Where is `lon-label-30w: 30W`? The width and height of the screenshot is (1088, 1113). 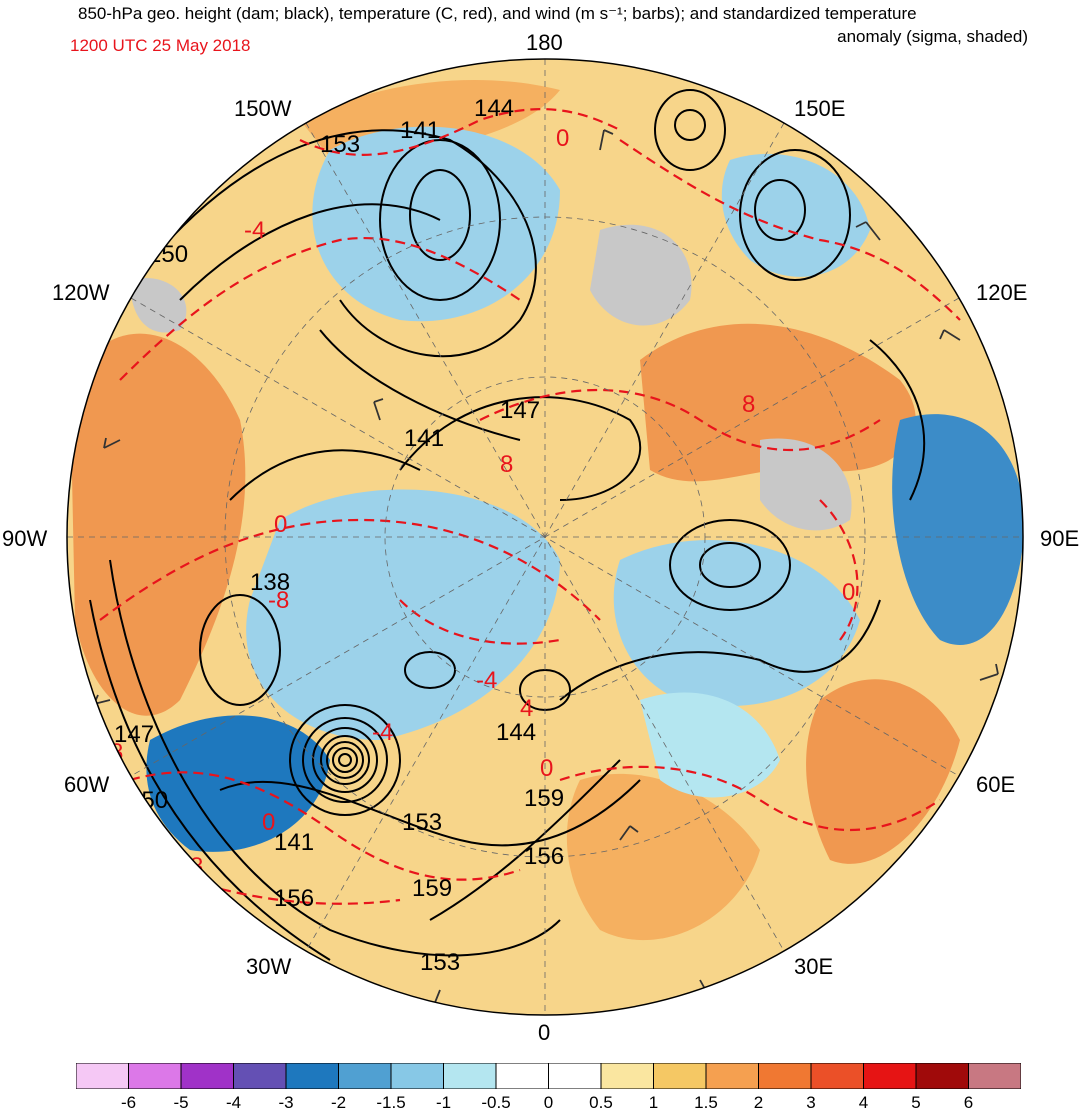 lon-label-30w: 30W is located at coordinates (269, 966).